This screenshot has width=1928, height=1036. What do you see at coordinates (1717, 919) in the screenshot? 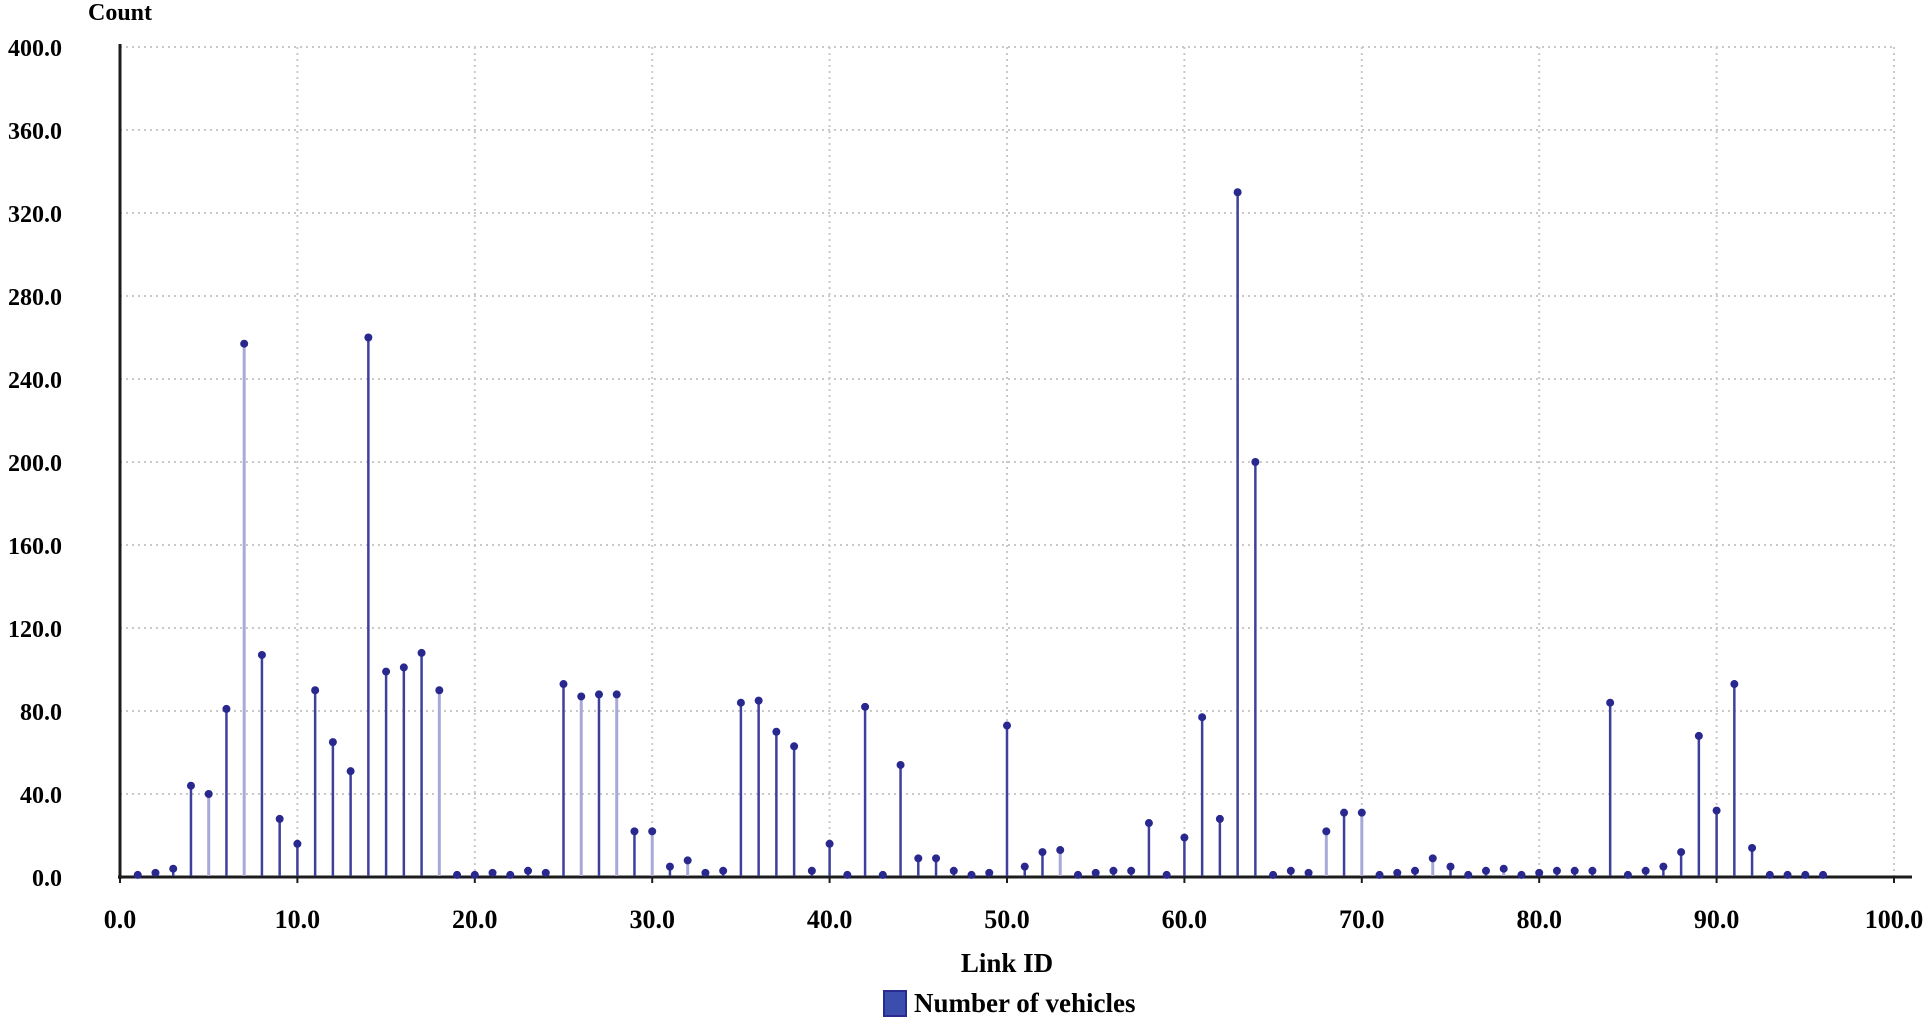
I see `x-tick-label: 90.0` at bounding box center [1717, 919].